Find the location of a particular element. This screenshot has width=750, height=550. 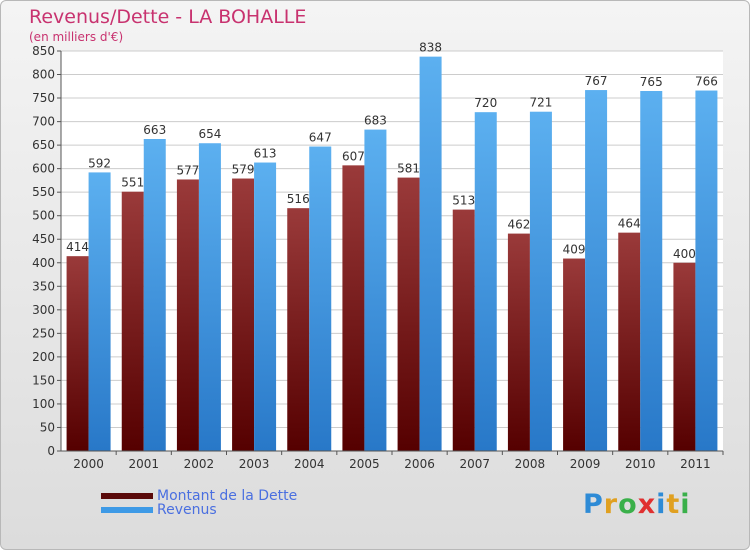

y-tick-label: 600 is located at coordinates (43, 169).